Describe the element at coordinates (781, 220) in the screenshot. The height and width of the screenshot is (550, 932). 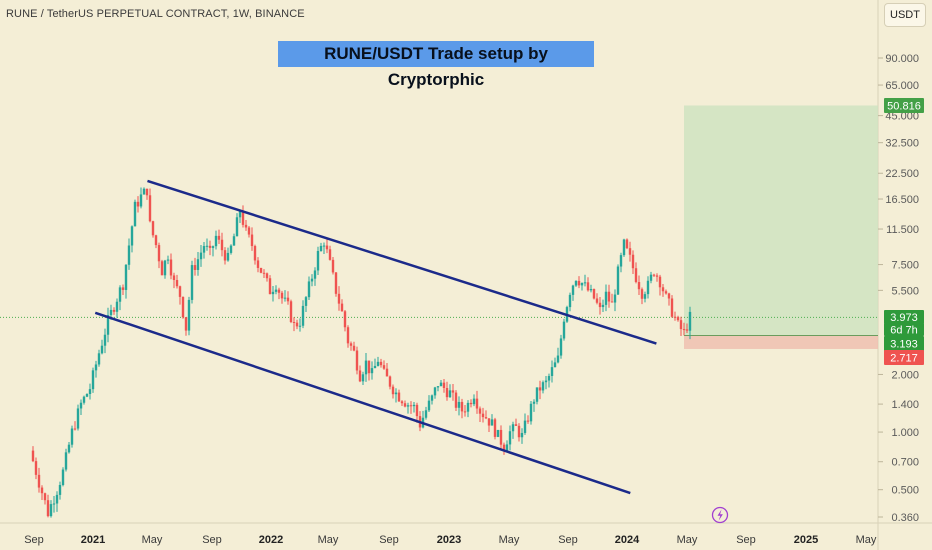
I see `target-zone` at that location.